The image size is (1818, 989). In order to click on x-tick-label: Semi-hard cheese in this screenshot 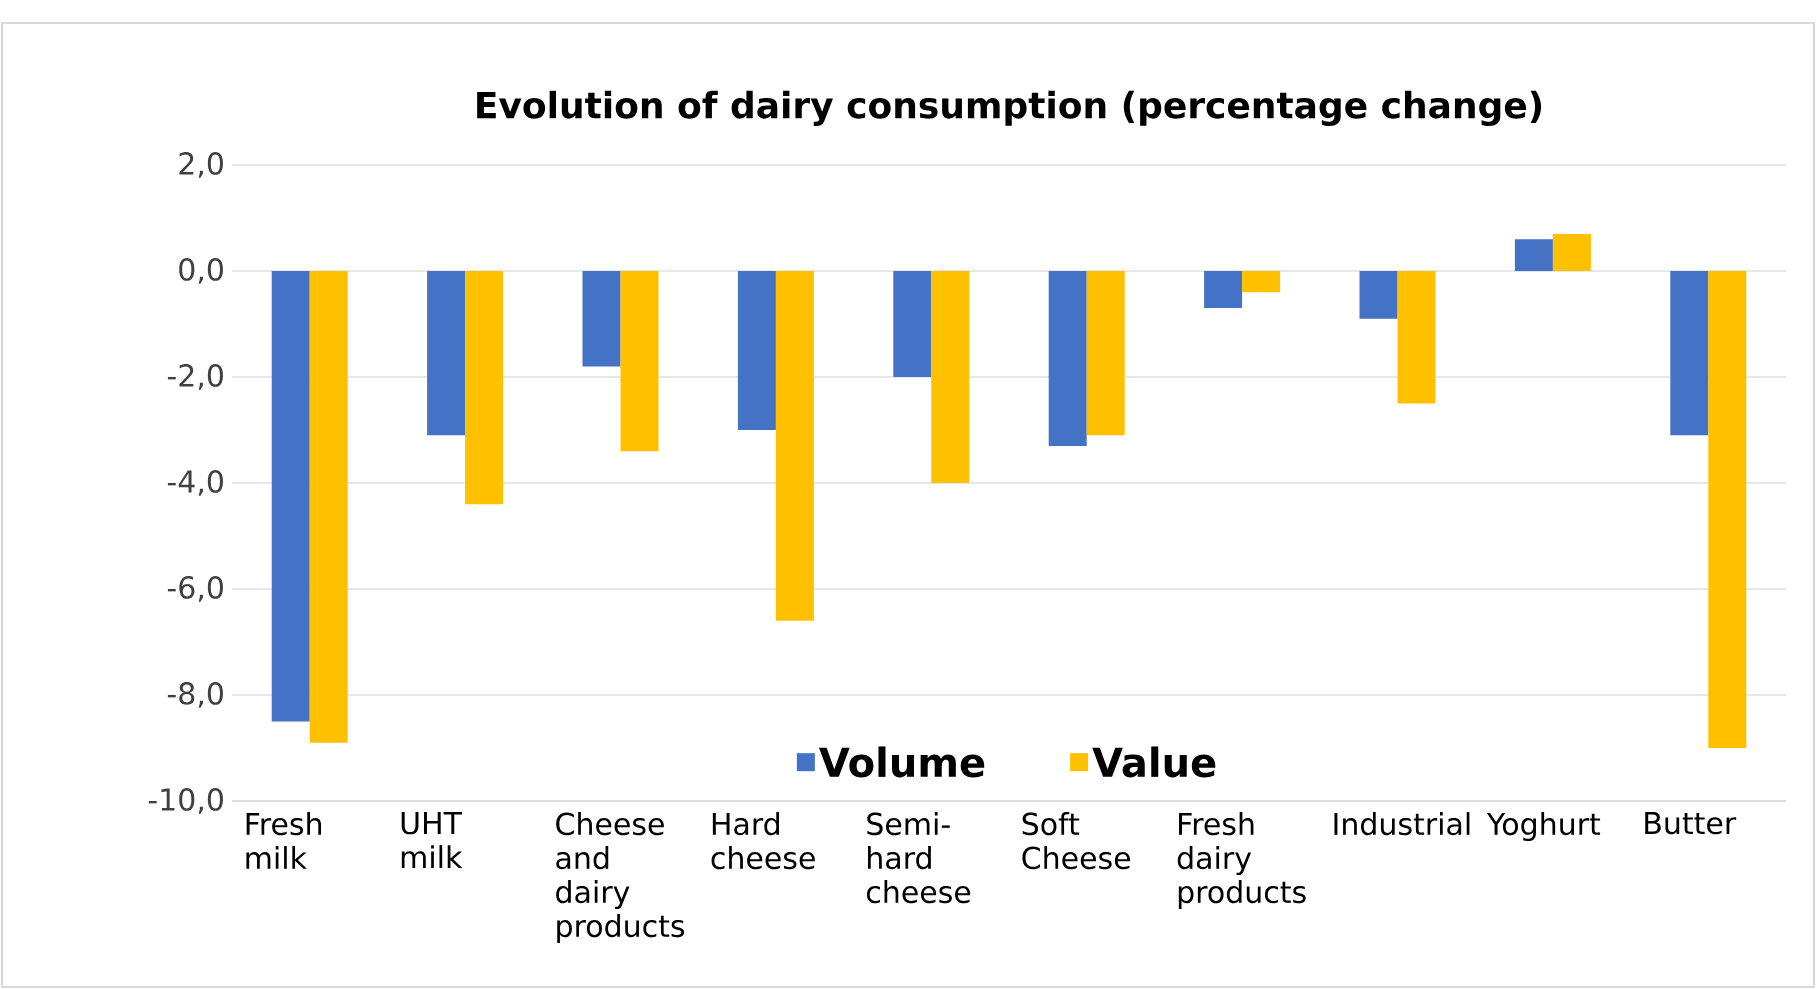, I will do `click(918, 858)`.